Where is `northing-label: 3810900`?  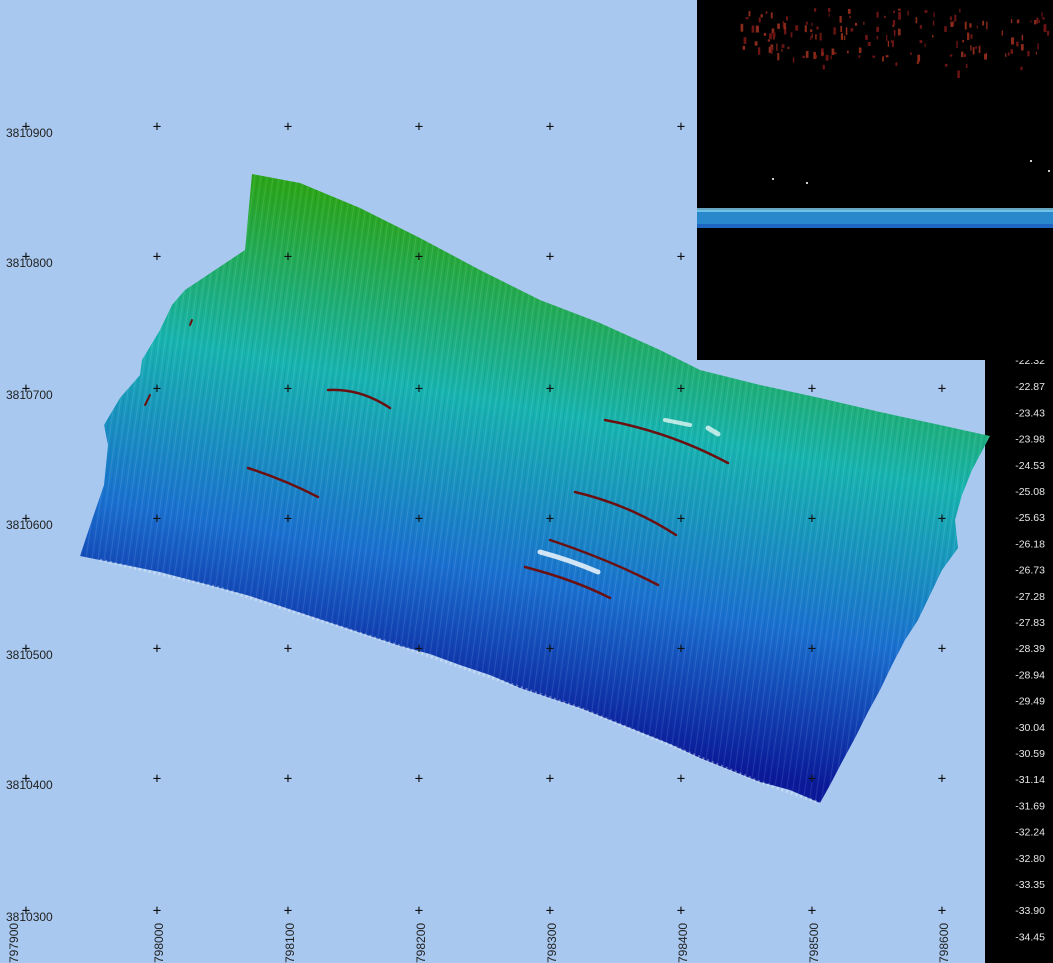
northing-label: 3810900 is located at coordinates (29, 133).